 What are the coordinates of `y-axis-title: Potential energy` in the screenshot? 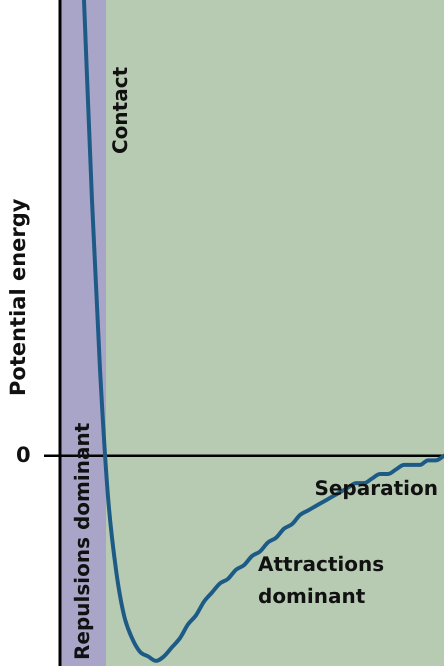 It's located at (18, 297).